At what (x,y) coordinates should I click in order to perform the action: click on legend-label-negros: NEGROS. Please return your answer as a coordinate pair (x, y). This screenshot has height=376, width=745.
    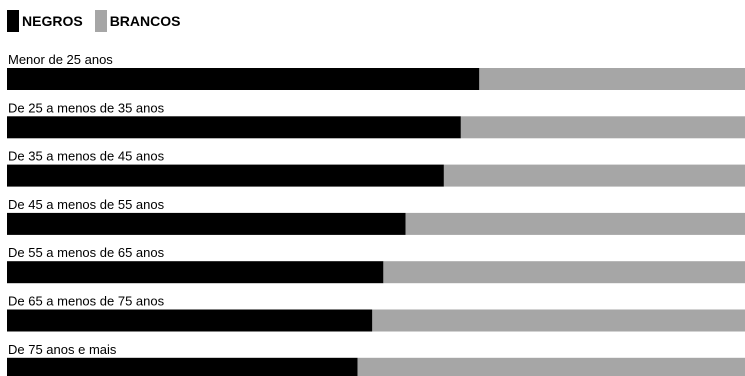
    Looking at the image, I should click on (52, 21).